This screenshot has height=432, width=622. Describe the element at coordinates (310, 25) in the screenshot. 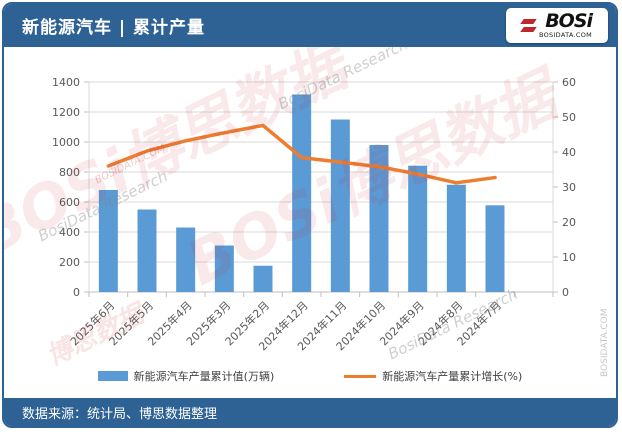

I see `header-bar: 新能源汽车 | 累计产量 BOSi BOSIDATA.COM` at that location.